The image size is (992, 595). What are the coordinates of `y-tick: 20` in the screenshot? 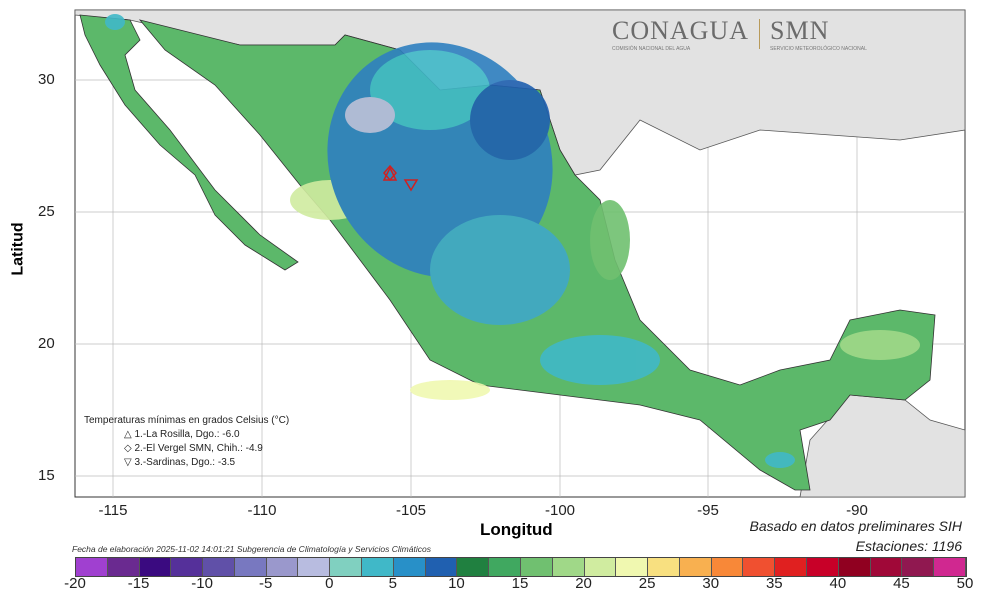 It's located at (46, 343).